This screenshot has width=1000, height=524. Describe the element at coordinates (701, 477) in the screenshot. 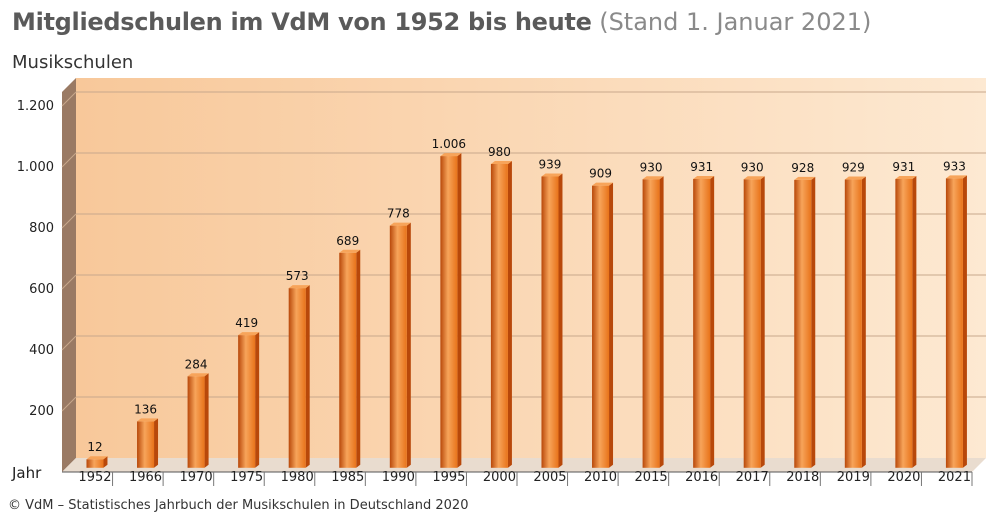

I see `x-tick-label: 2016` at that location.